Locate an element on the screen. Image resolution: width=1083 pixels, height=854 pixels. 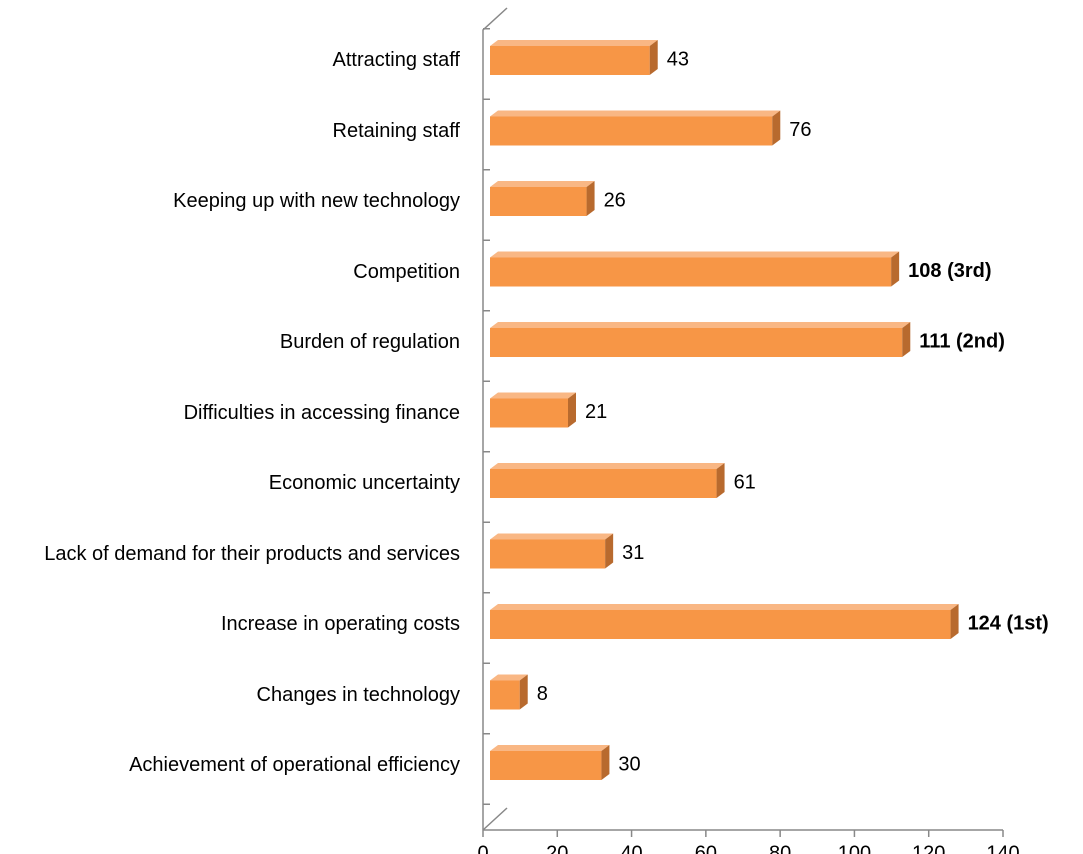
y-axis is located at coordinates (495, 418).